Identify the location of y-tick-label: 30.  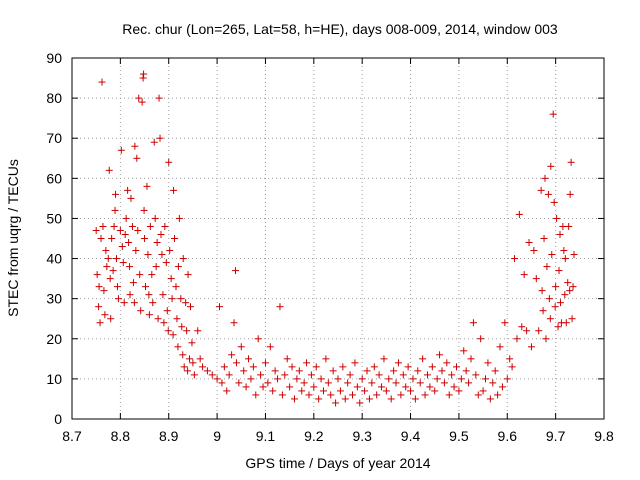
(54, 299).